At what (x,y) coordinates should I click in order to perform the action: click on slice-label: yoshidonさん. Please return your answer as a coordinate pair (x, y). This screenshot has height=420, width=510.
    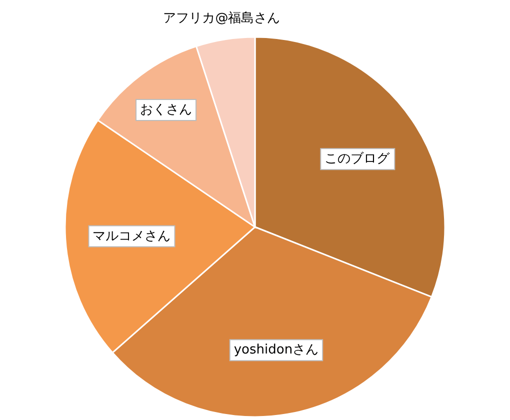
    Looking at the image, I should click on (276, 350).